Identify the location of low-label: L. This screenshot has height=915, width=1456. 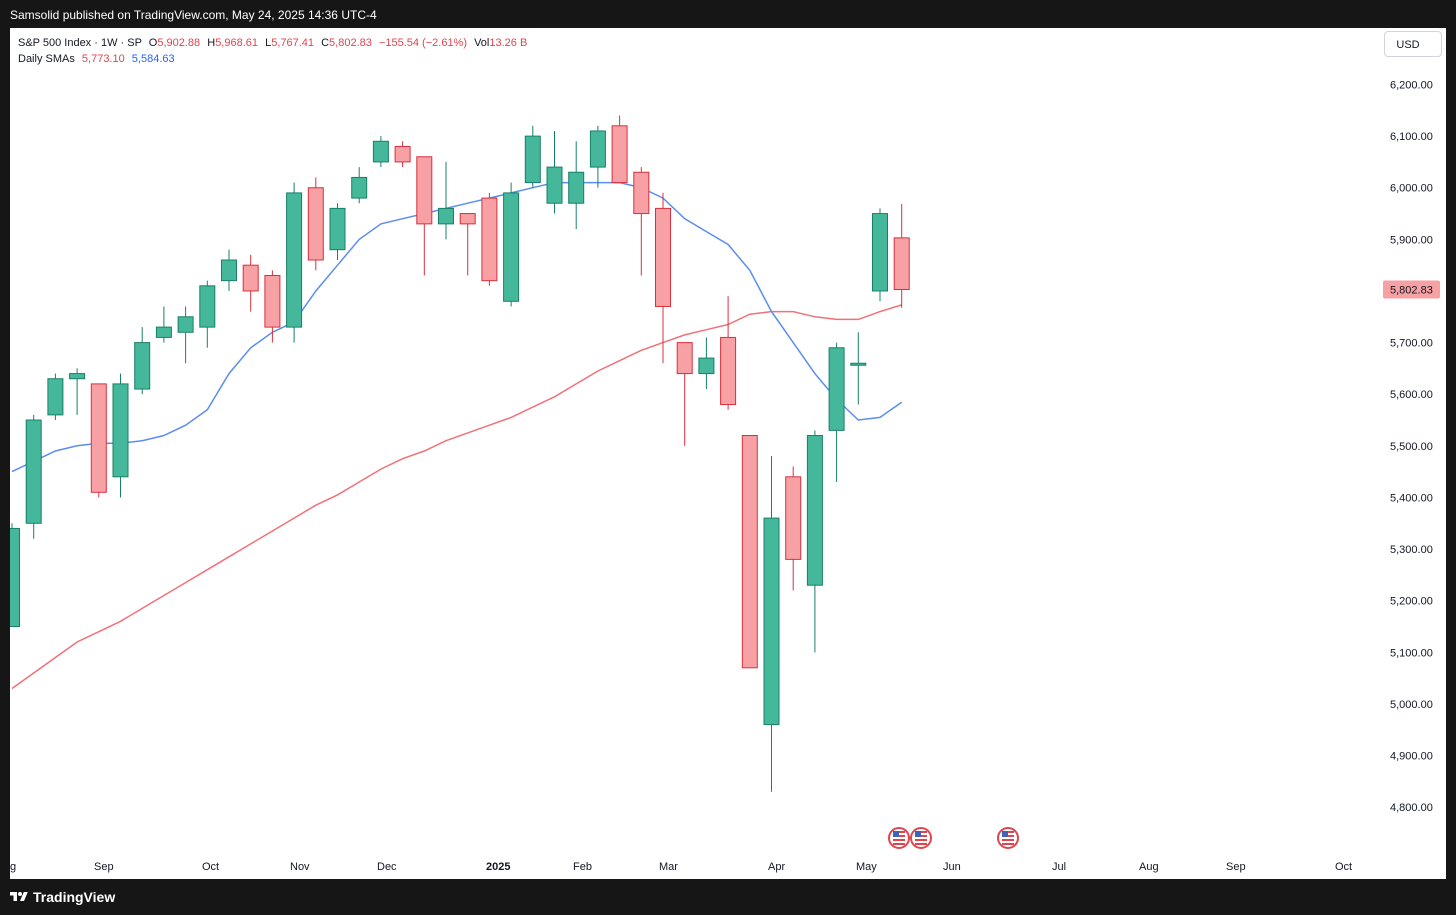
(268, 43).